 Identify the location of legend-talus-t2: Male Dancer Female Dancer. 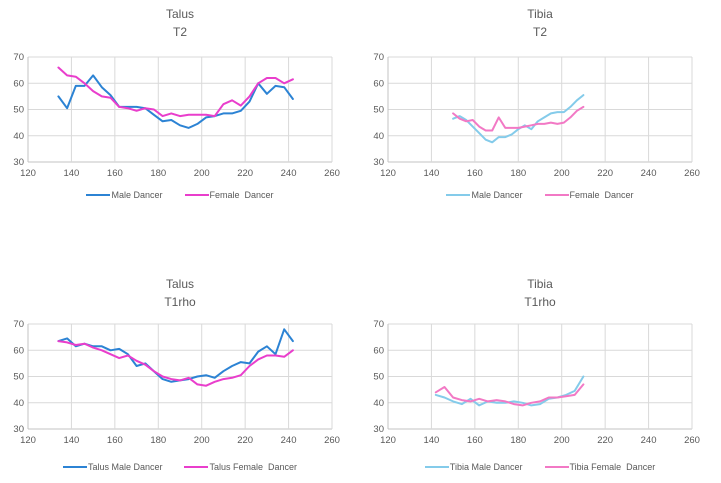
(180, 195).